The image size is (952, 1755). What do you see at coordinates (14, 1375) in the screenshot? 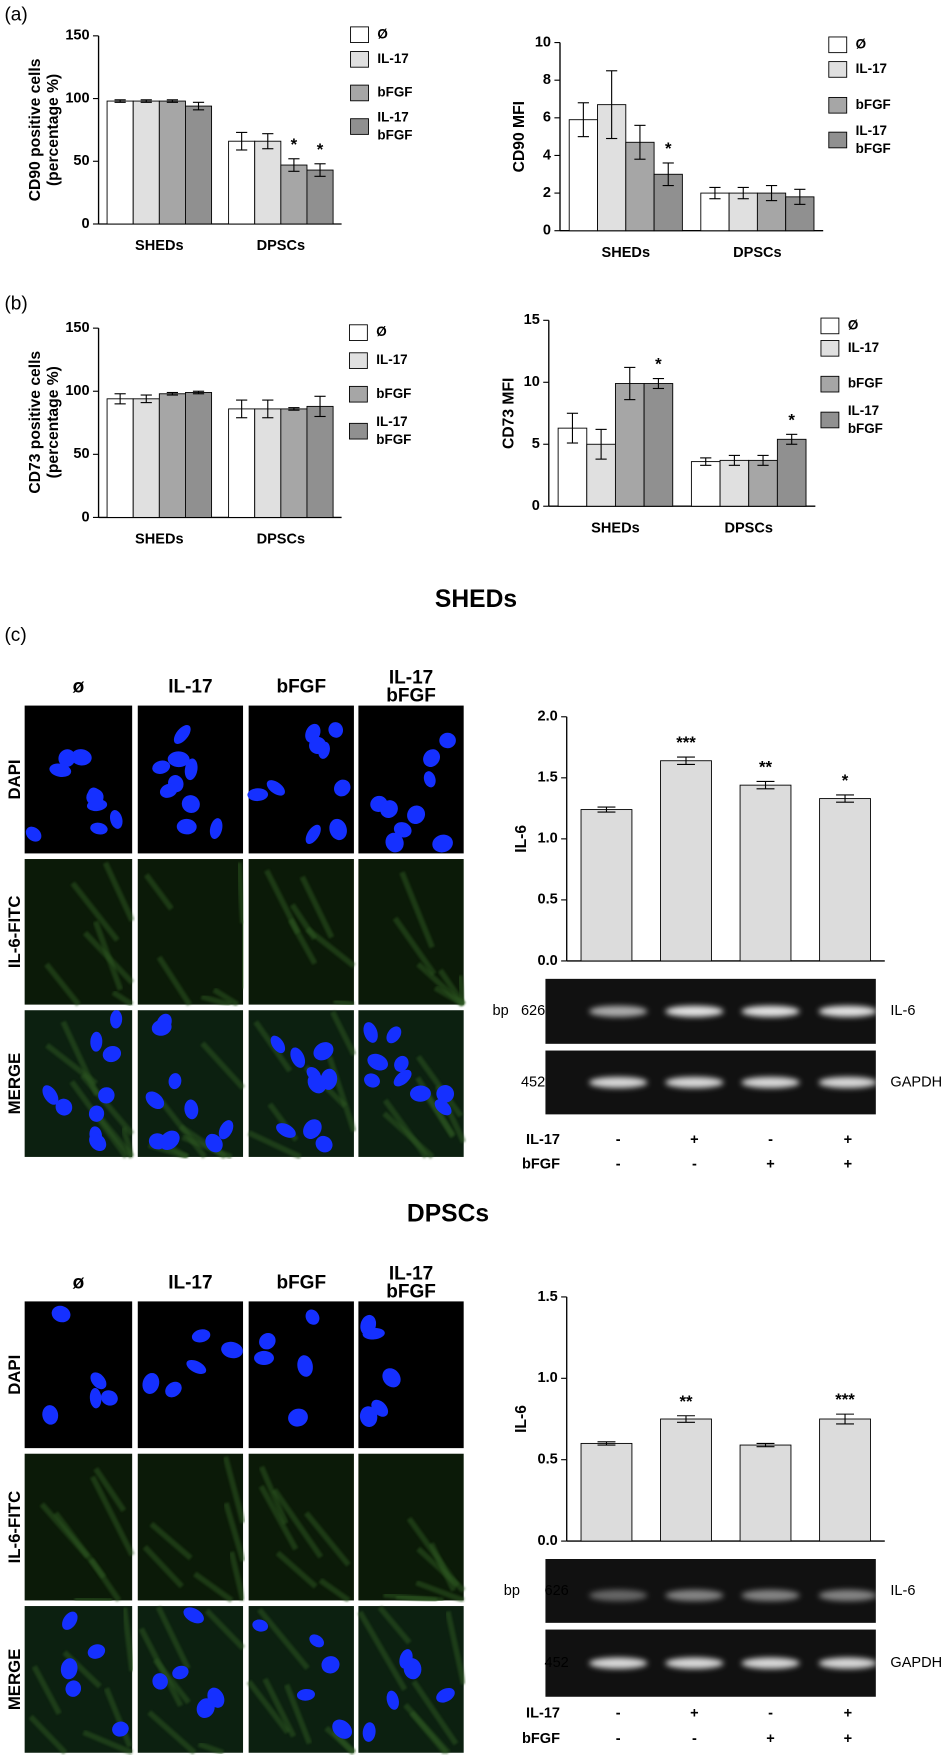
I see `row-label: DAPI` at bounding box center [14, 1375].